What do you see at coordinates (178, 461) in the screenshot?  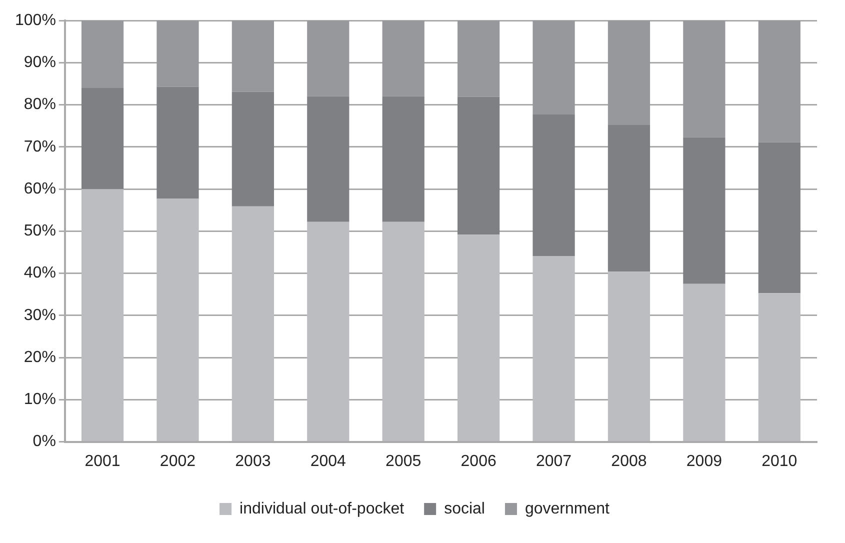 I see `x-tick-label: 2002` at bounding box center [178, 461].